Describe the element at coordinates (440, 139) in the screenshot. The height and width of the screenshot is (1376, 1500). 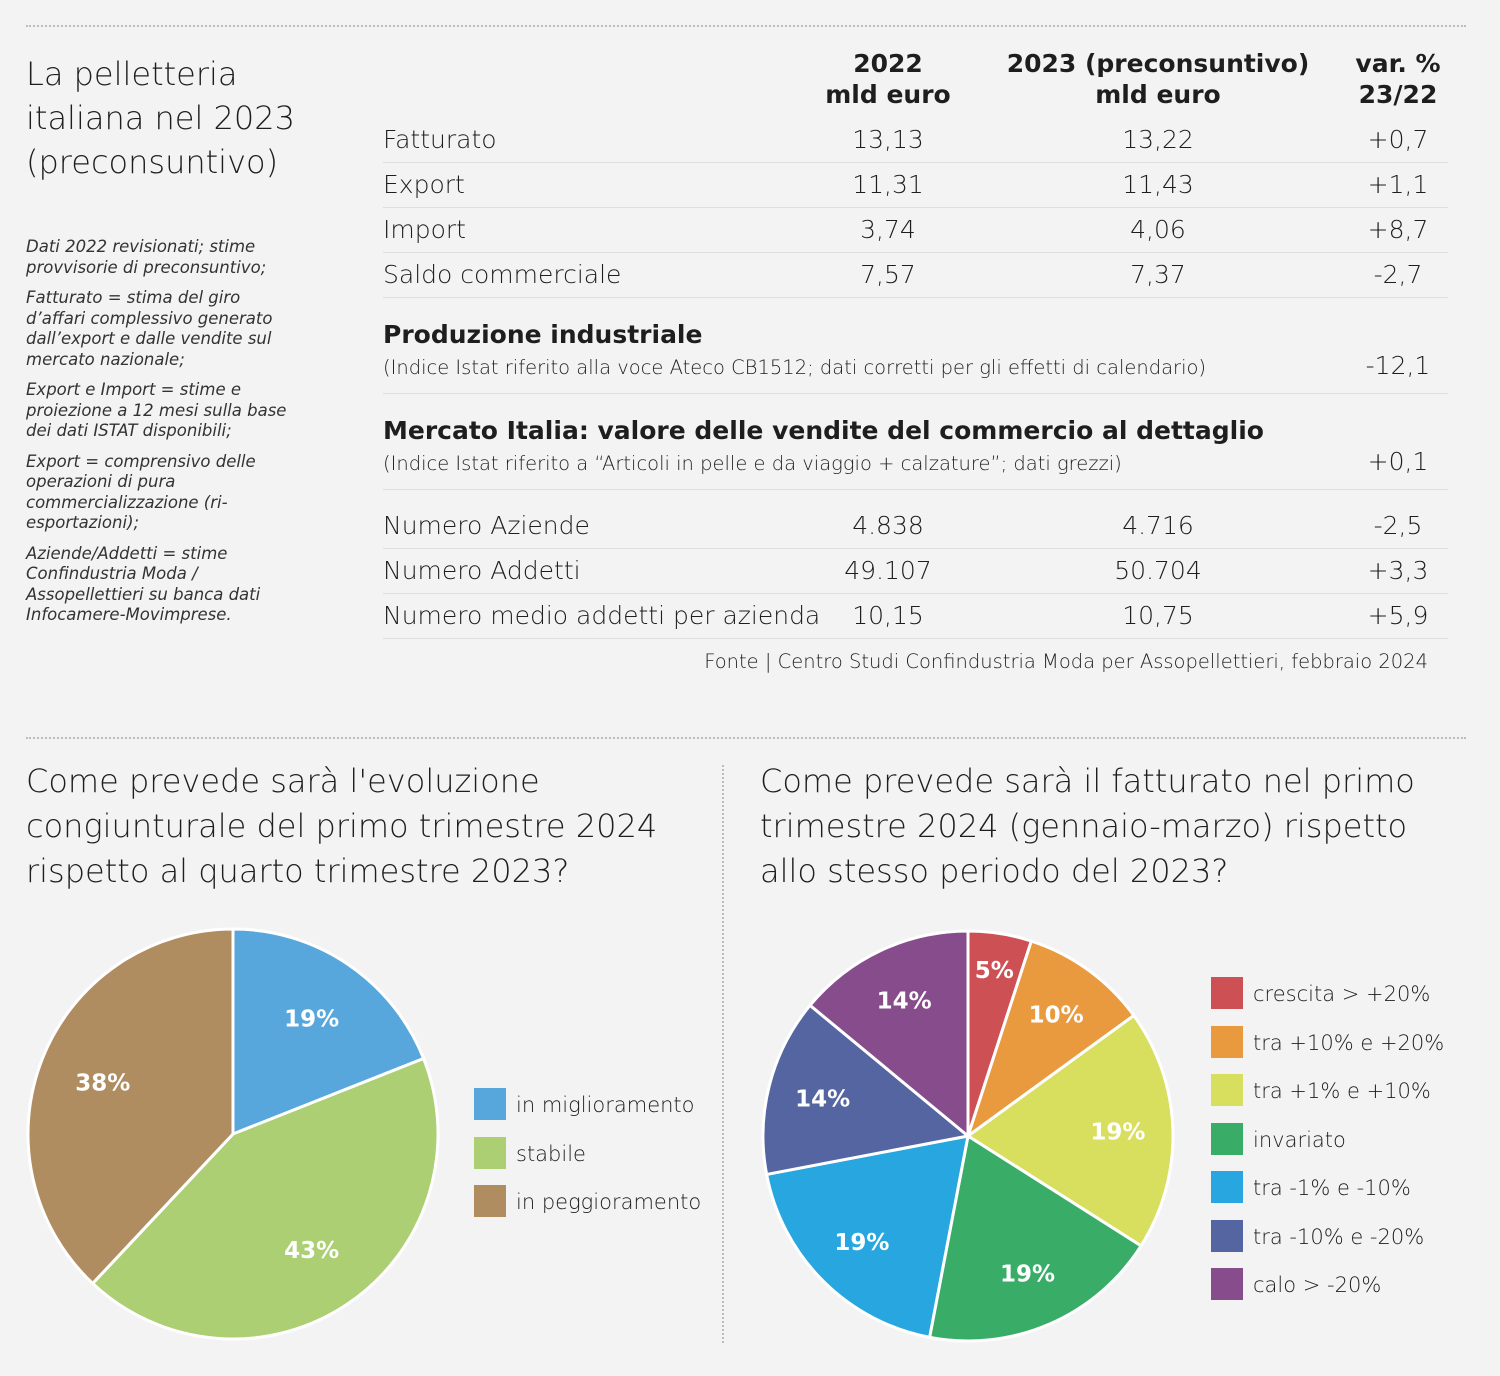
I see `table-cell-label: Fatturato` at that location.